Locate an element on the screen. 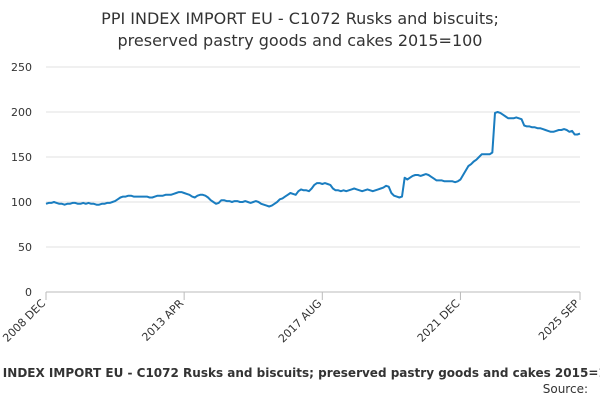 The image size is (600, 400). source-label: Source: is located at coordinates (565, 389).